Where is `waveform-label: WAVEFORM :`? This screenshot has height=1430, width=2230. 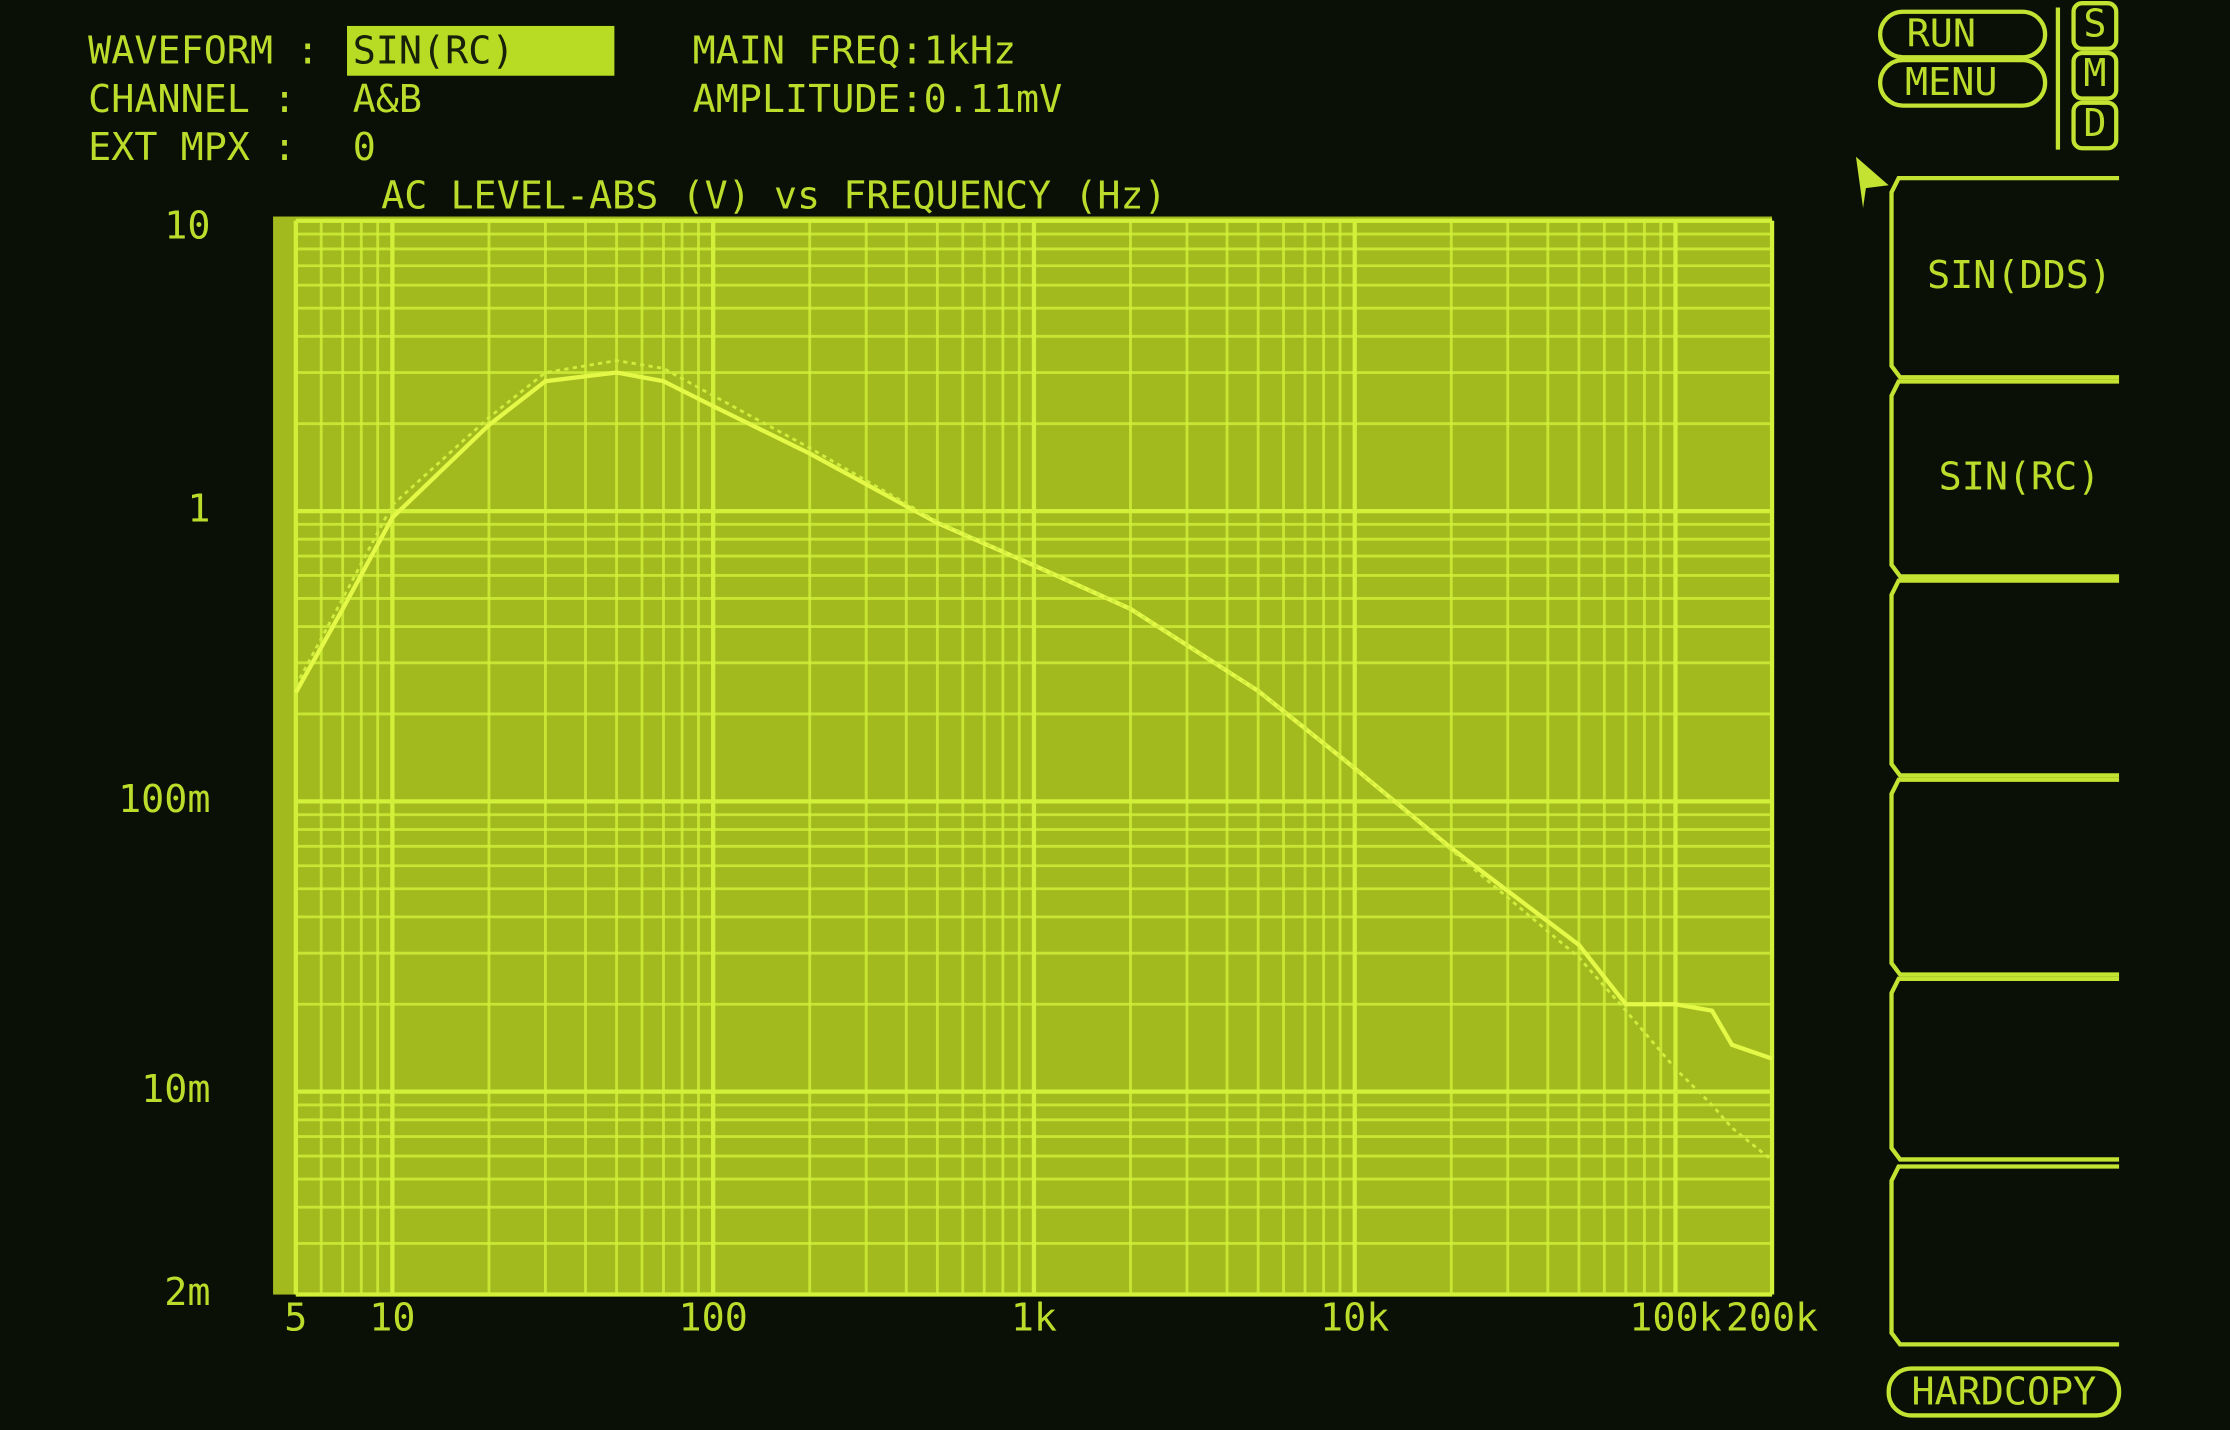 waveform-label: WAVEFORM : is located at coordinates (203, 50).